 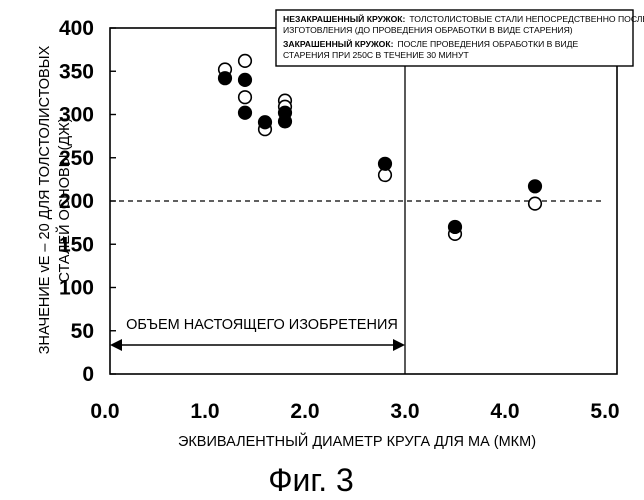 What do you see at coordinates (304, 411) in the screenshot?
I see `x-tick-label: 2.0` at bounding box center [304, 411].